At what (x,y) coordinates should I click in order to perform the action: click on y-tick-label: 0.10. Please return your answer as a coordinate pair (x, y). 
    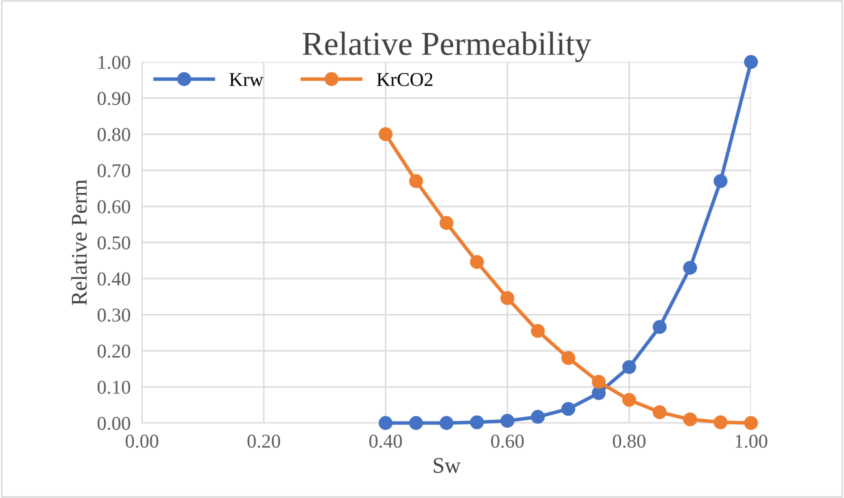
    Looking at the image, I should click on (114, 387).